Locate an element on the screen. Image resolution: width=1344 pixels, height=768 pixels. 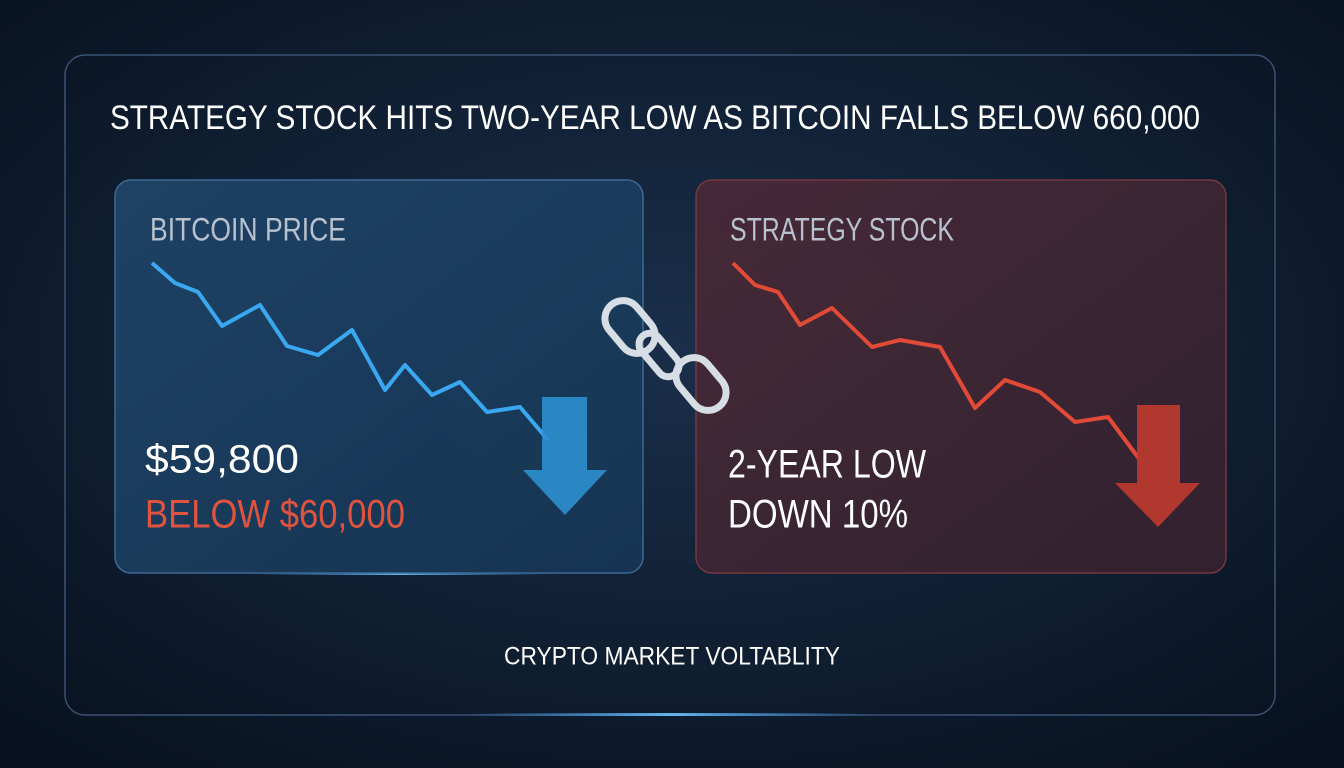
card-label: BITCOIN PRICE is located at coordinates (248, 229).